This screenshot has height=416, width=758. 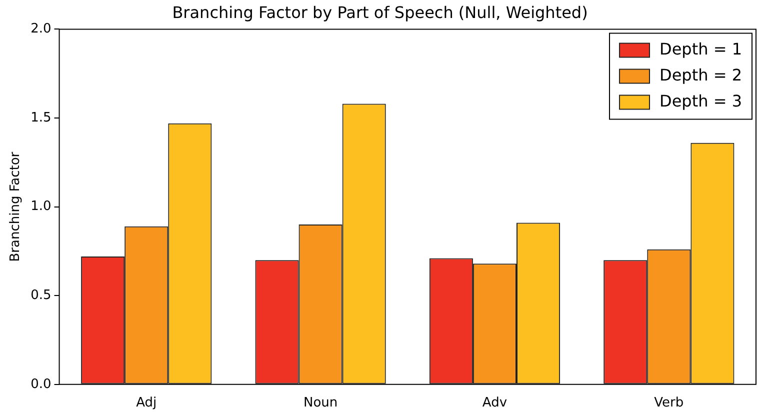 What do you see at coordinates (320, 403) in the screenshot?
I see `x-tick-label: Noun` at bounding box center [320, 403].